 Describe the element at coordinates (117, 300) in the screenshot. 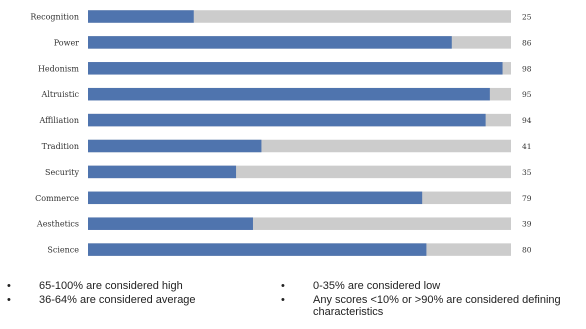

I see `note-text: 36-64% are considered average` at that location.